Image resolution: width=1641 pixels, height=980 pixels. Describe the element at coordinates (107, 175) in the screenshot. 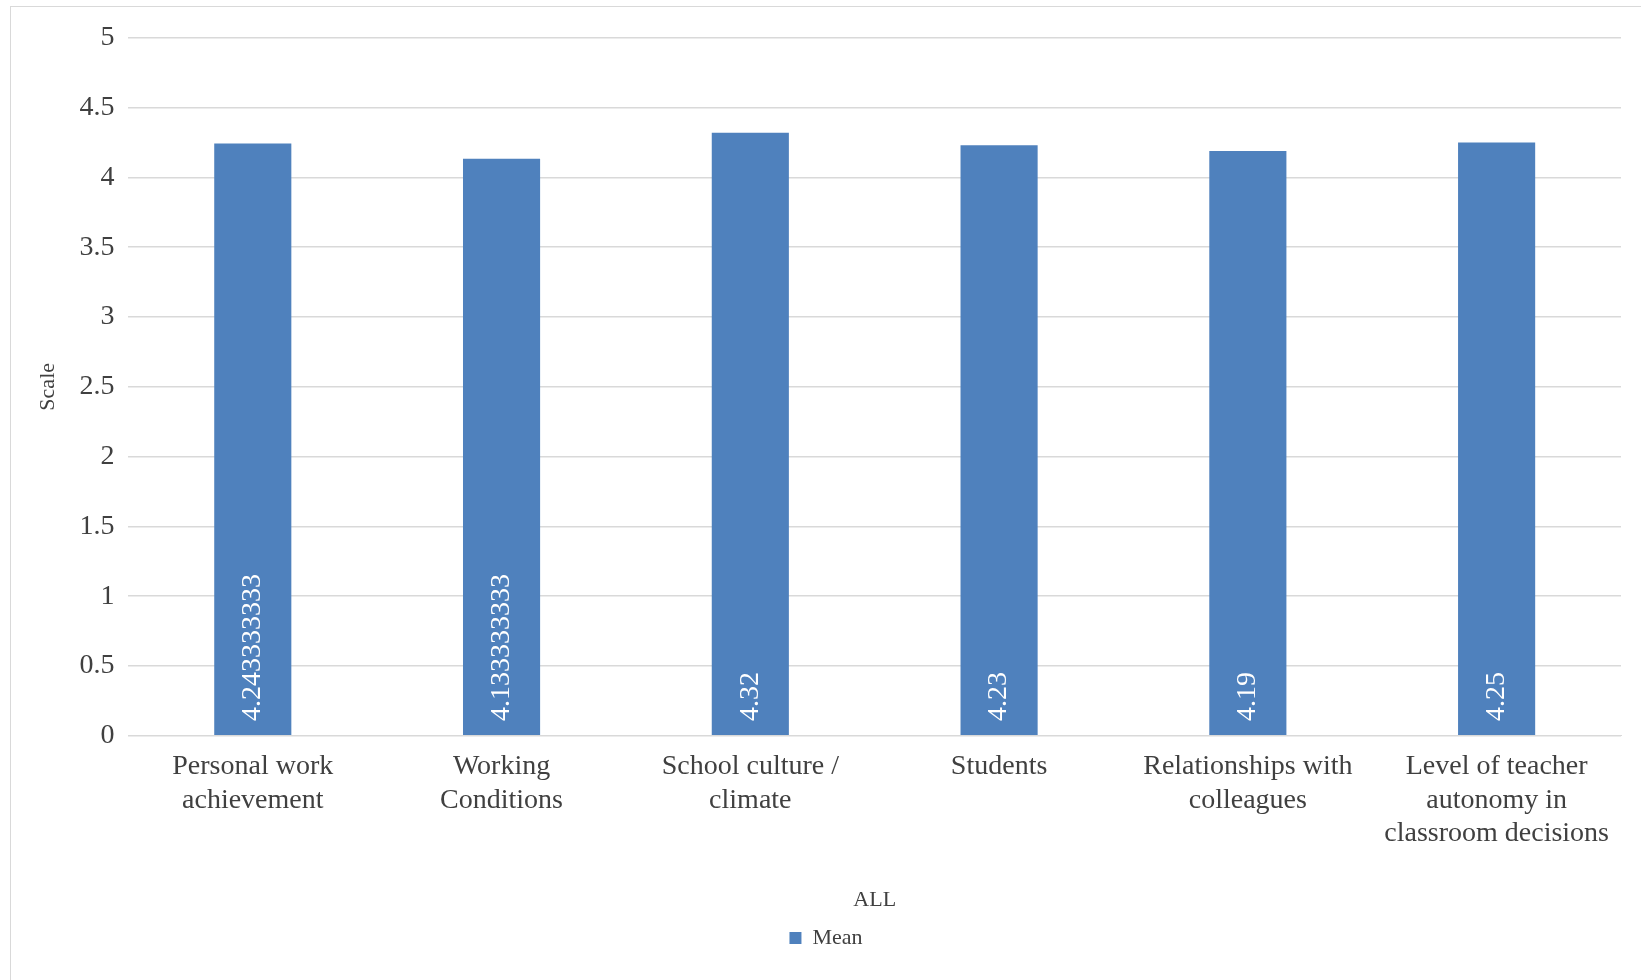

I see `y-tick-label: 4` at that location.